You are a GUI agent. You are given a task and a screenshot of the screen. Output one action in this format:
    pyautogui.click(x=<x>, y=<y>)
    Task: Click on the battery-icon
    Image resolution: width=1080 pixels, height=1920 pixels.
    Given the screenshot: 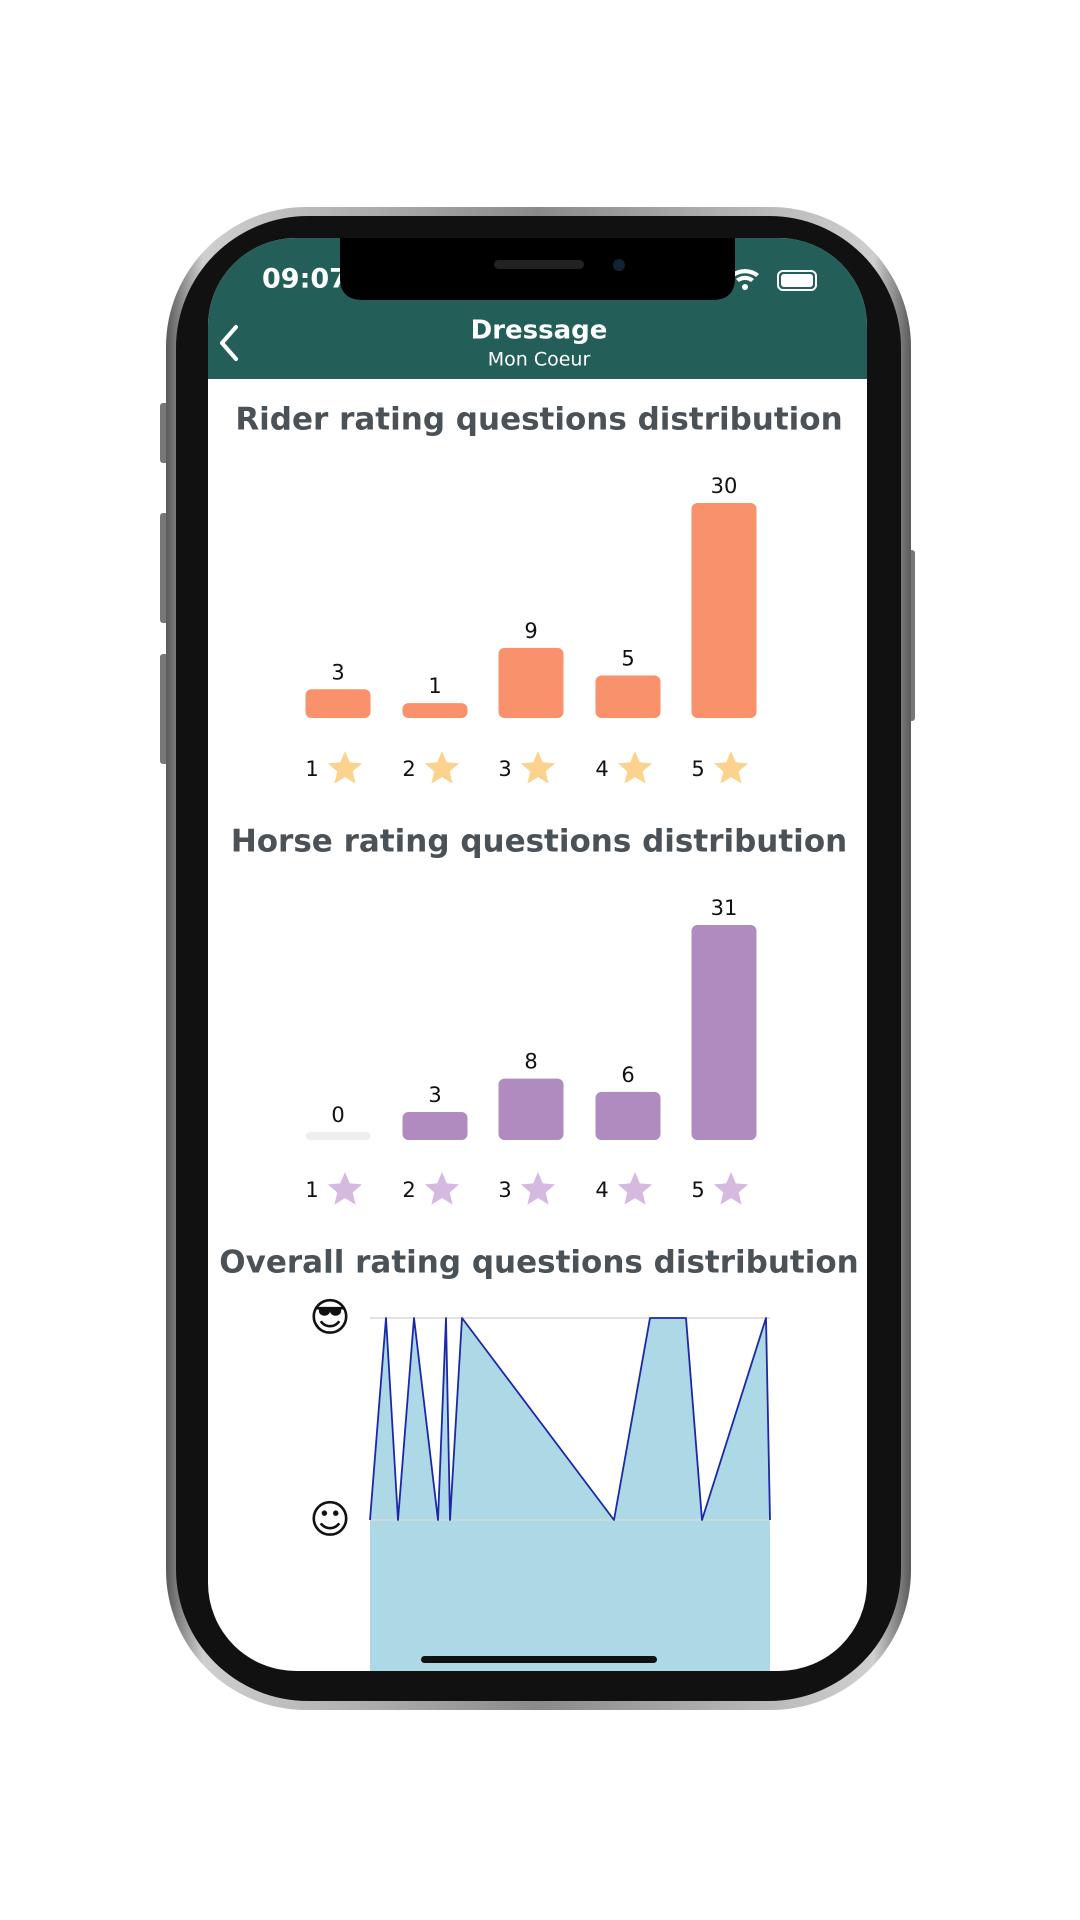 What is the action you would take?
    pyautogui.click(x=797, y=280)
    